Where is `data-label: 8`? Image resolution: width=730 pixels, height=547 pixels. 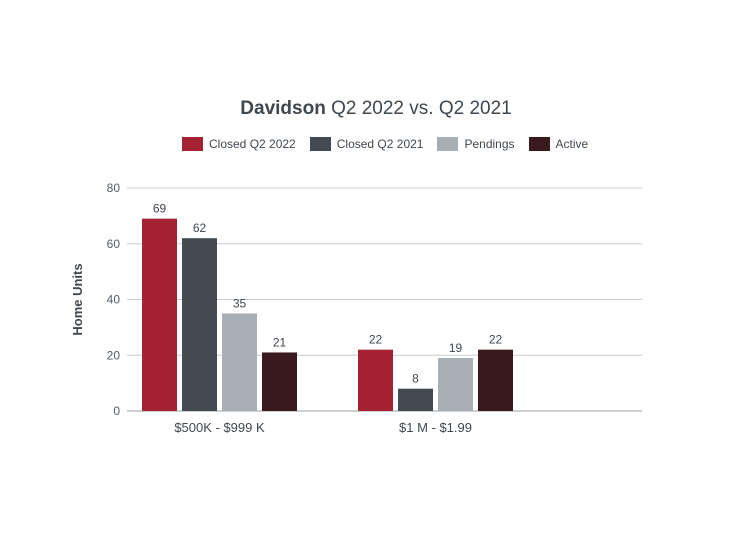
data-label: 8 is located at coordinates (415, 379).